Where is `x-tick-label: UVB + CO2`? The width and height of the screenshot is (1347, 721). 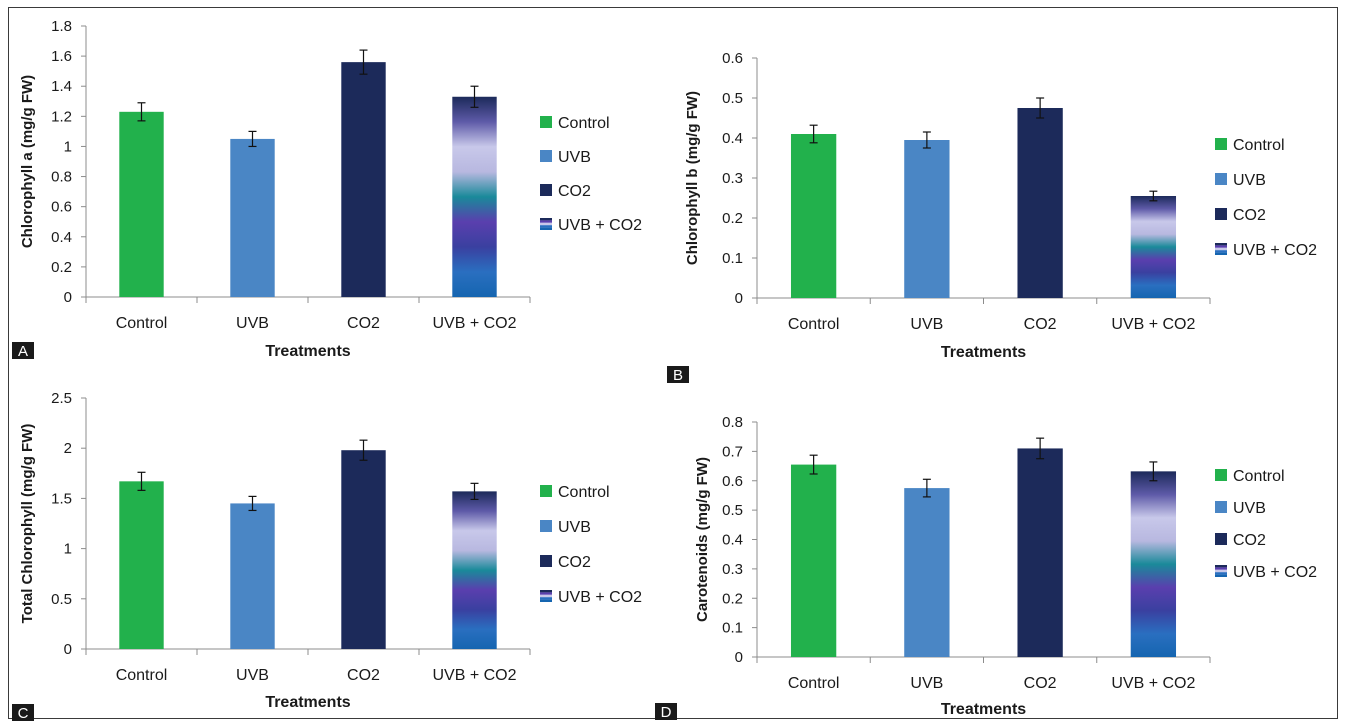
x-tick-label: UVB + CO2 is located at coordinates (1153, 324).